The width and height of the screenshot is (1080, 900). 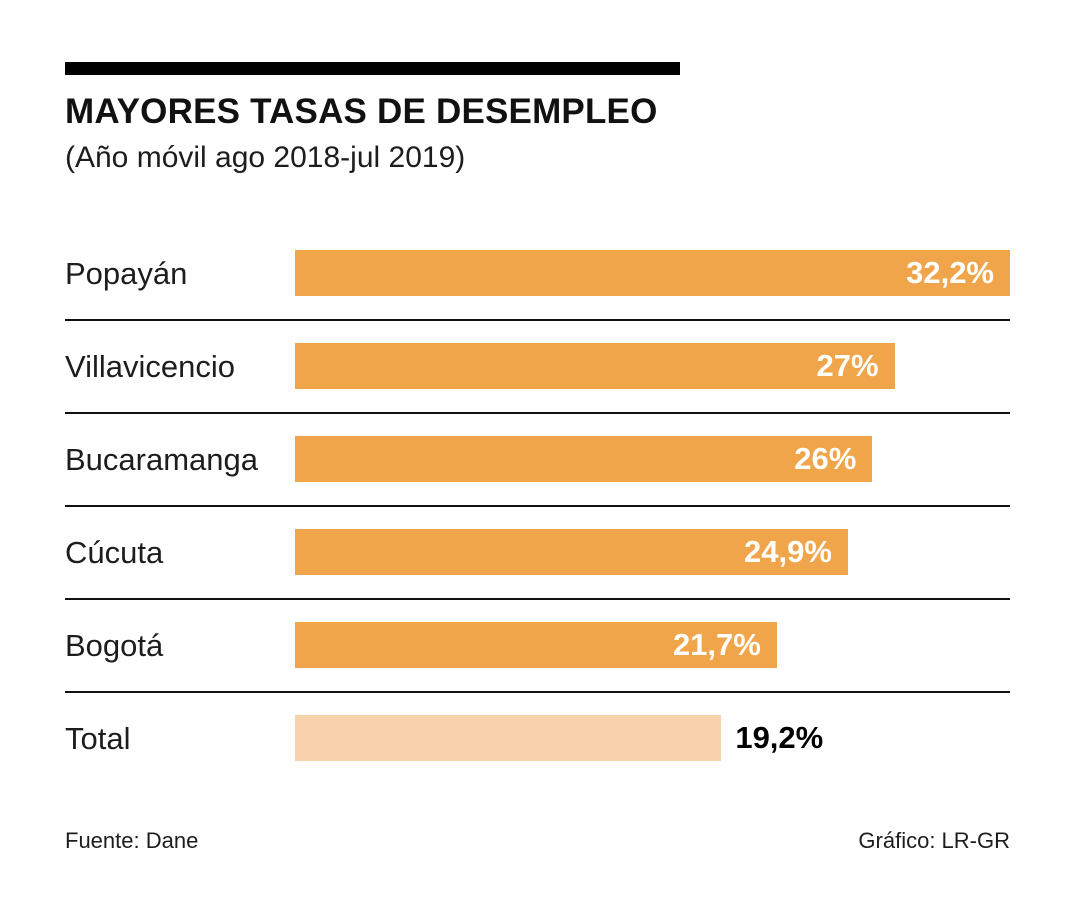 What do you see at coordinates (595, 366) in the screenshot?
I see `bar: 27%` at bounding box center [595, 366].